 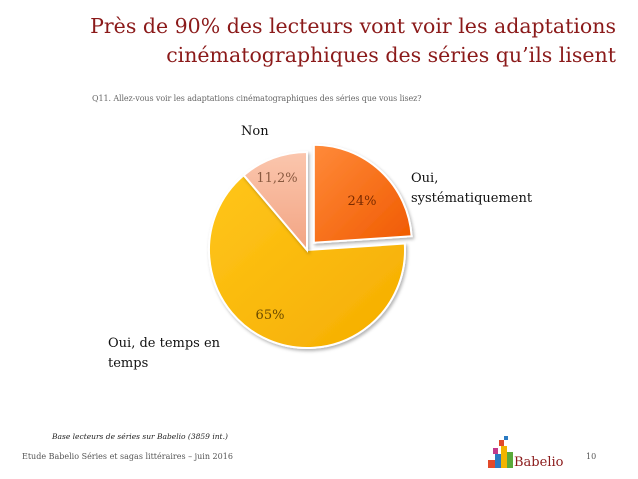 What do you see at coordinates (270, 315) in the screenshot?
I see `slice-value-label-1: 65%` at bounding box center [270, 315].